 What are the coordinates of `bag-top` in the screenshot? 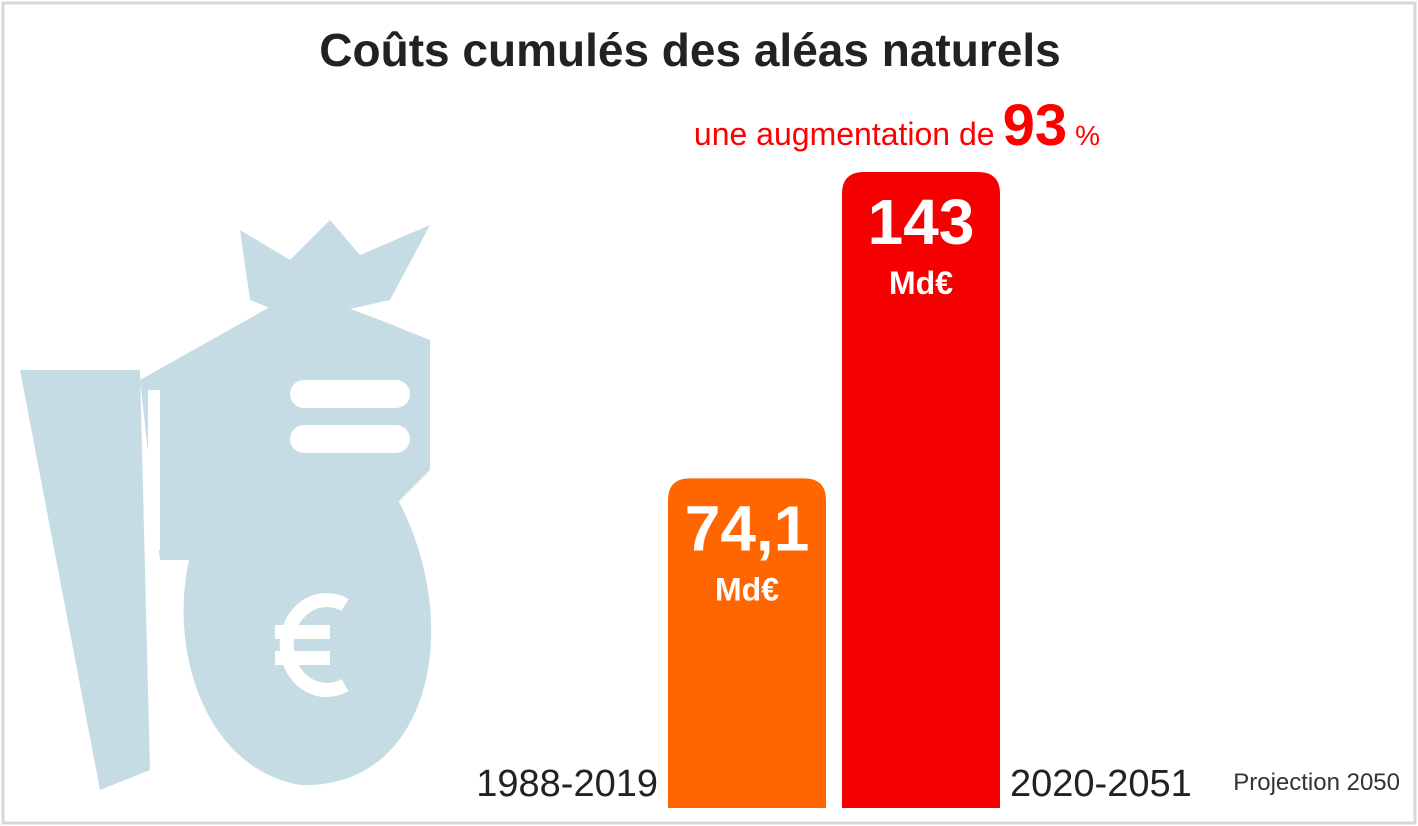 It's located at (335, 270).